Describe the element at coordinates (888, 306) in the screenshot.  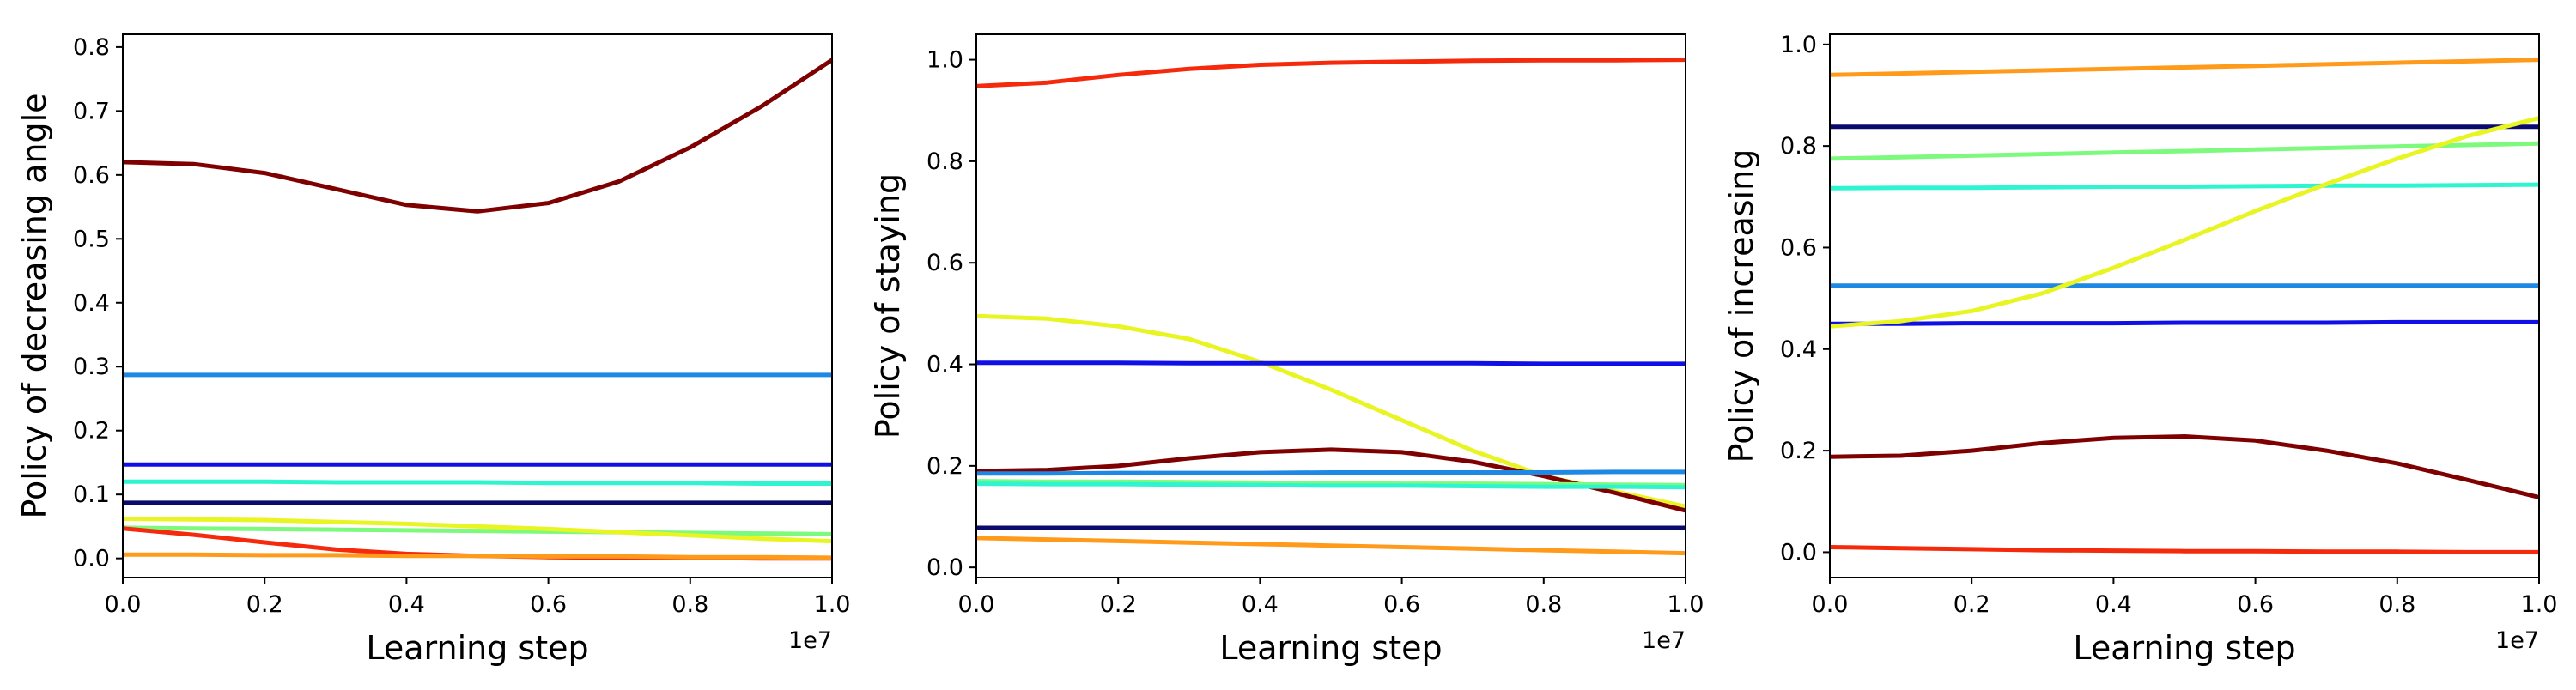
I see `y-axis-label: Policy of staying` at that location.